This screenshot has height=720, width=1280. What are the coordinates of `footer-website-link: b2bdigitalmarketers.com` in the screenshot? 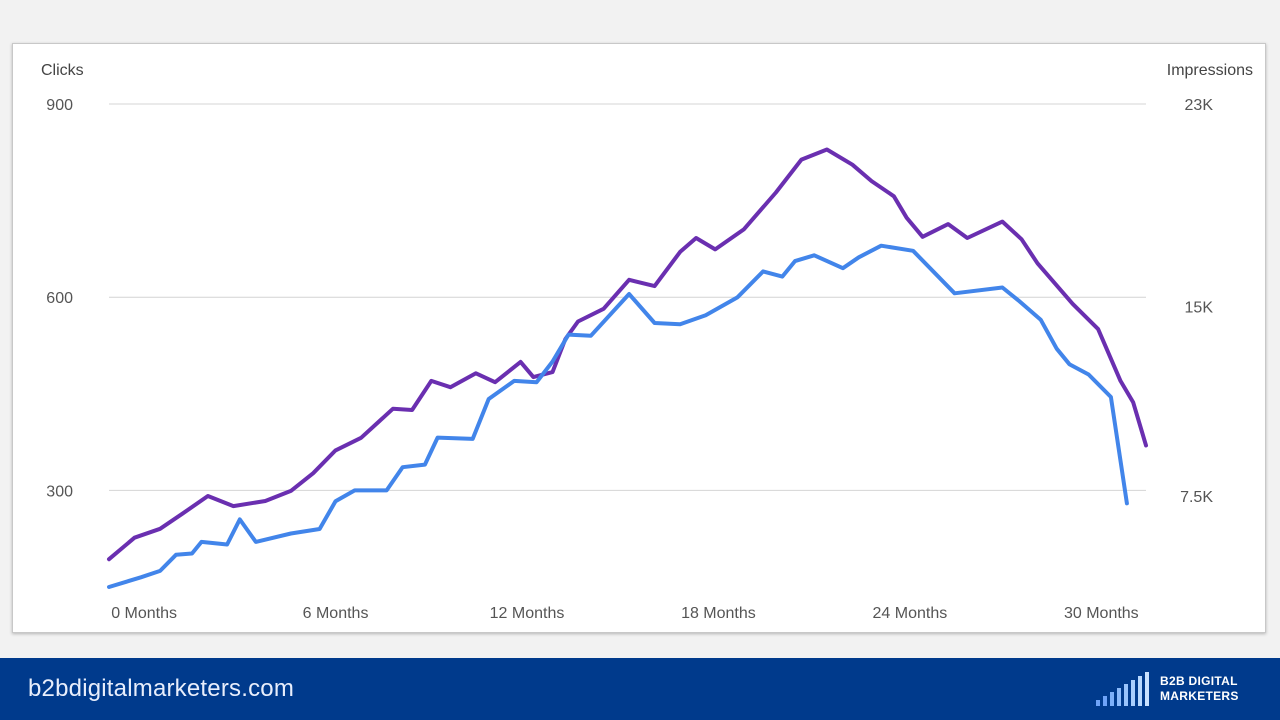 It's located at (161, 688).